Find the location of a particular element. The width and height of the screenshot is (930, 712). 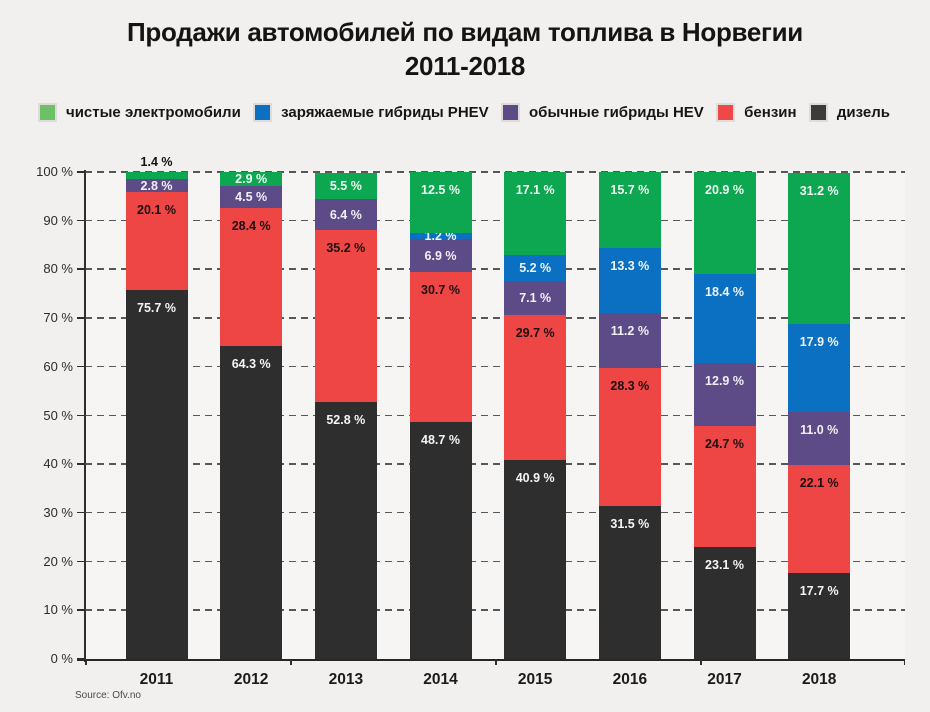

legend-item-label: обычные гибриды HEV is located at coordinates (616, 112).